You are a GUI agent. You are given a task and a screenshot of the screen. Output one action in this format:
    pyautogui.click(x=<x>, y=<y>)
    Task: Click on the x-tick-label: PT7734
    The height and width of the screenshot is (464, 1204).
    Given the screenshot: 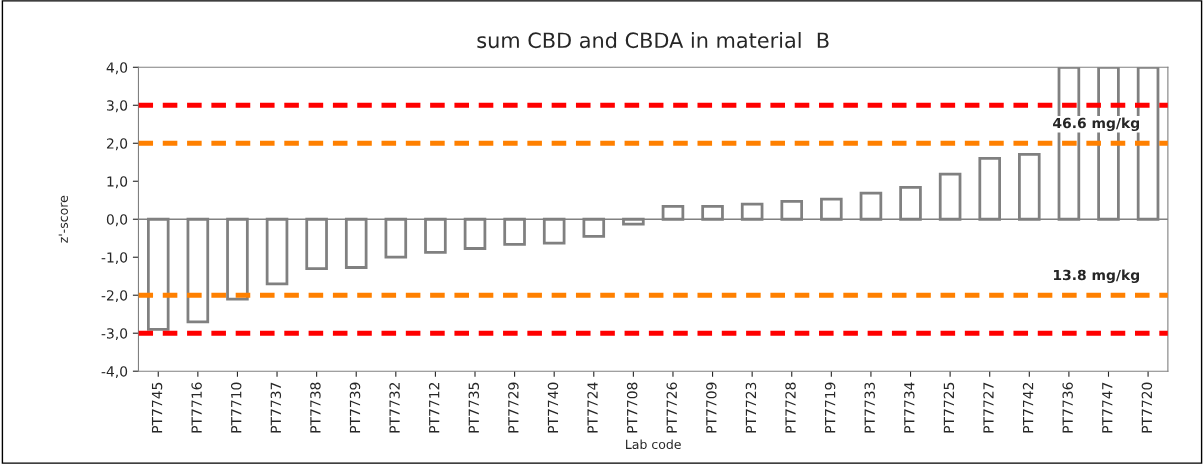 What is the action you would take?
    pyautogui.click(x=909, y=407)
    